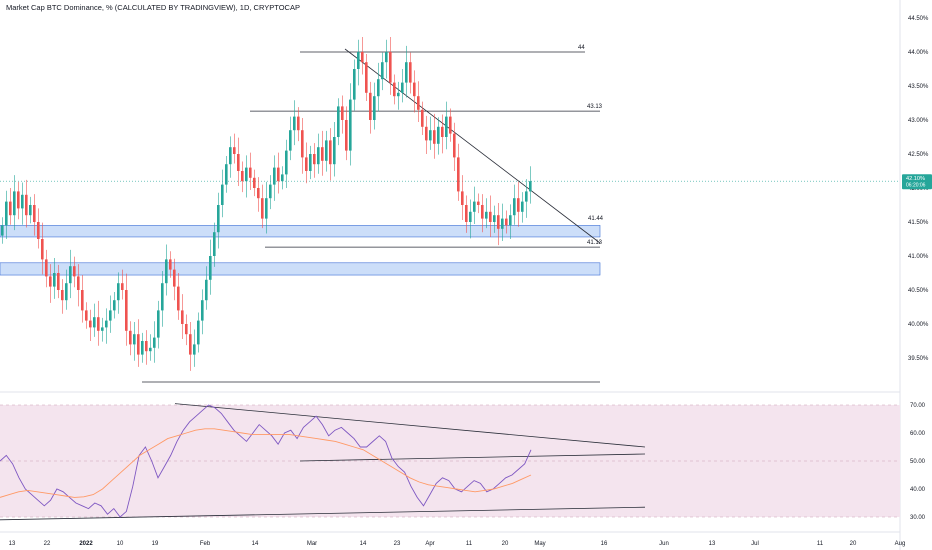 The image size is (932, 550). What do you see at coordinates (918, 257) in the screenshot?
I see `price-tick-label: 41.00%` at bounding box center [918, 257].